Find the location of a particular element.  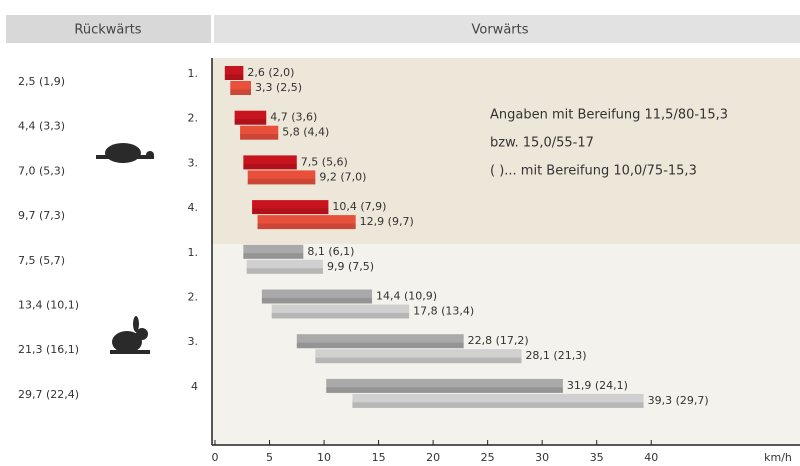

value-label: 22,8 (17,2) is located at coordinates (498, 340).